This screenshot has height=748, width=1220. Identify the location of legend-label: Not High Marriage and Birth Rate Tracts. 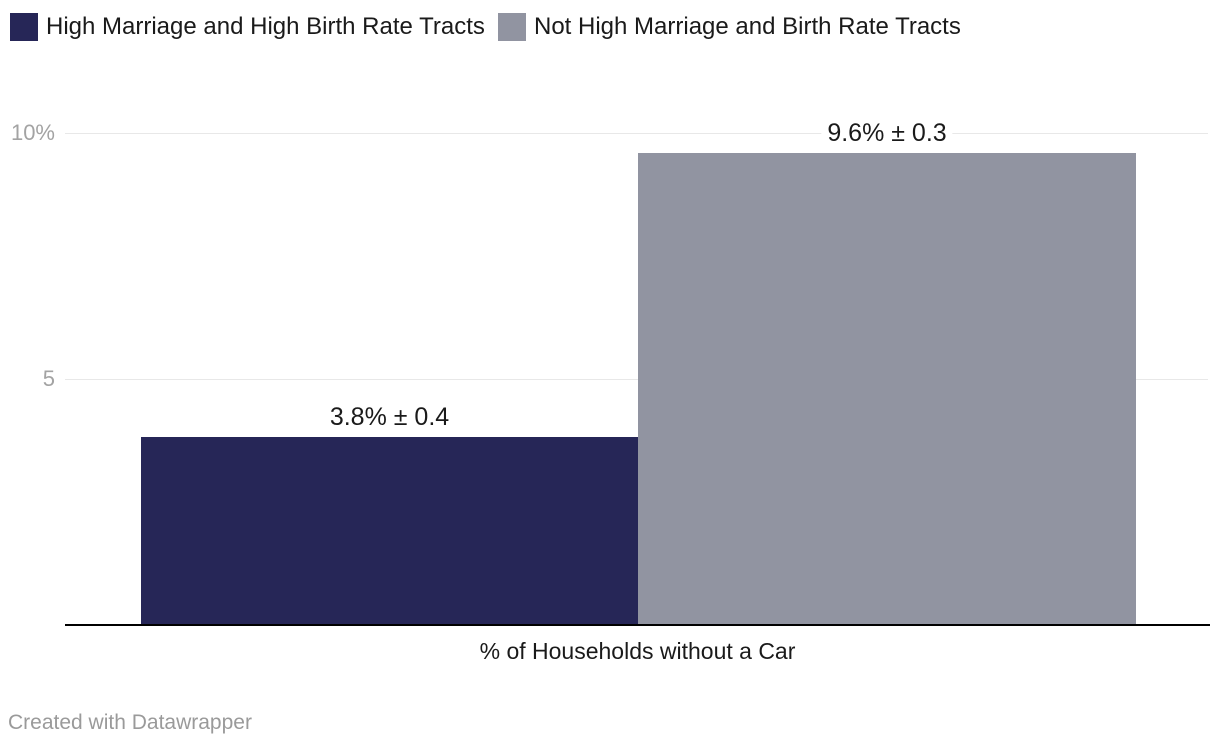
(747, 26).